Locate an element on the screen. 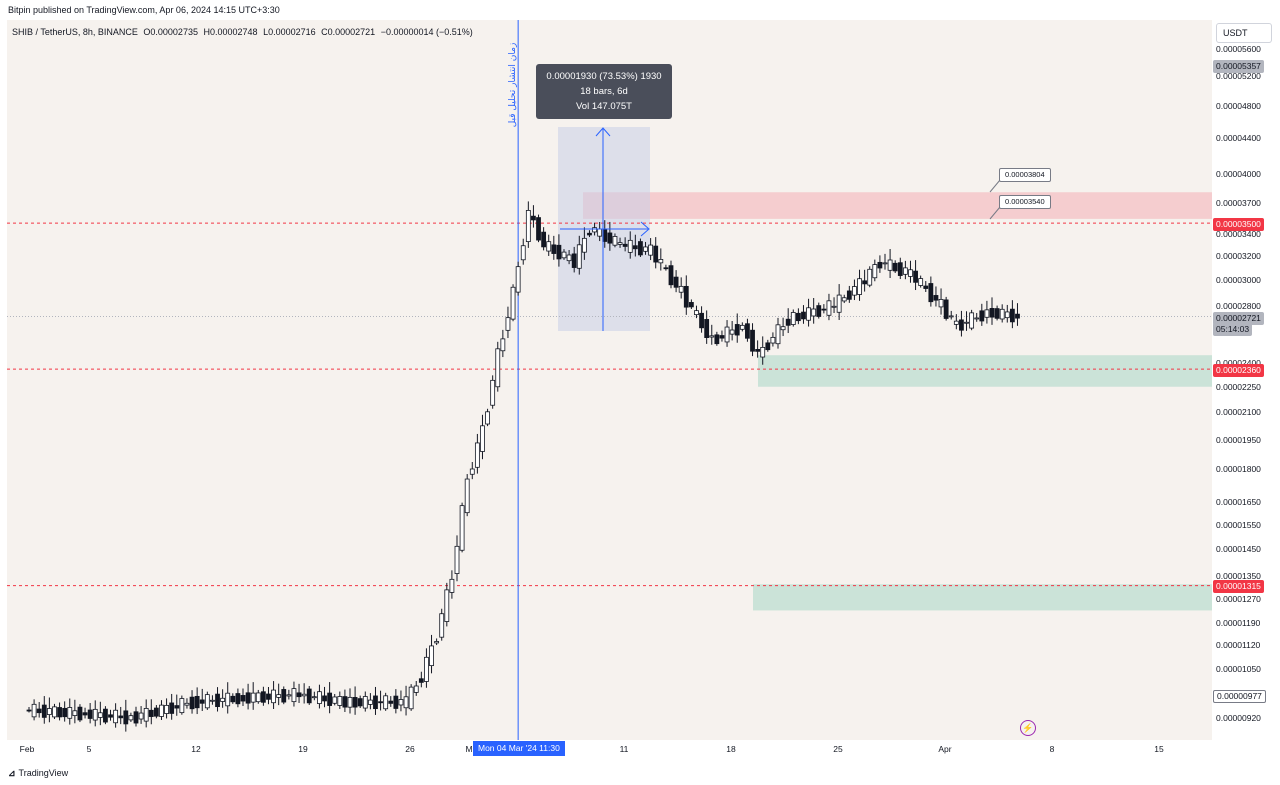 This screenshot has width=1280, height=785. measure-bars: 18 bars, 6d is located at coordinates (604, 91).